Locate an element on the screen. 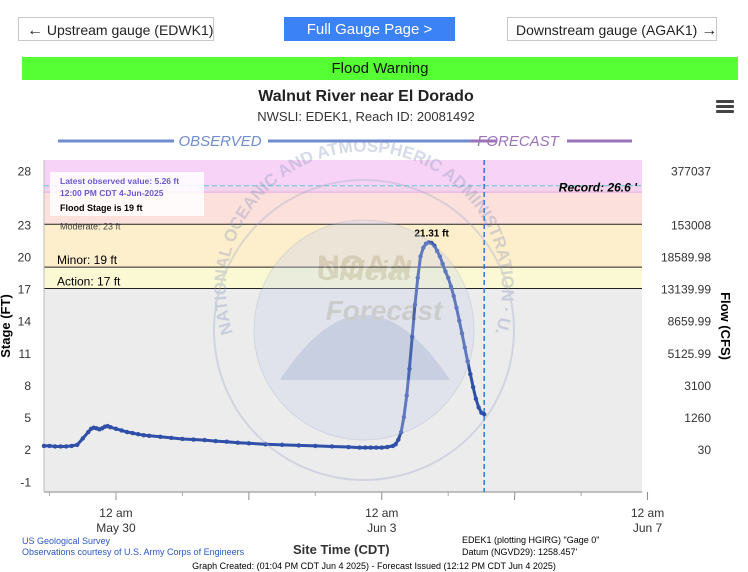 This screenshot has height=572, width=748. latest-tooltip-bg is located at coordinates (127, 194).